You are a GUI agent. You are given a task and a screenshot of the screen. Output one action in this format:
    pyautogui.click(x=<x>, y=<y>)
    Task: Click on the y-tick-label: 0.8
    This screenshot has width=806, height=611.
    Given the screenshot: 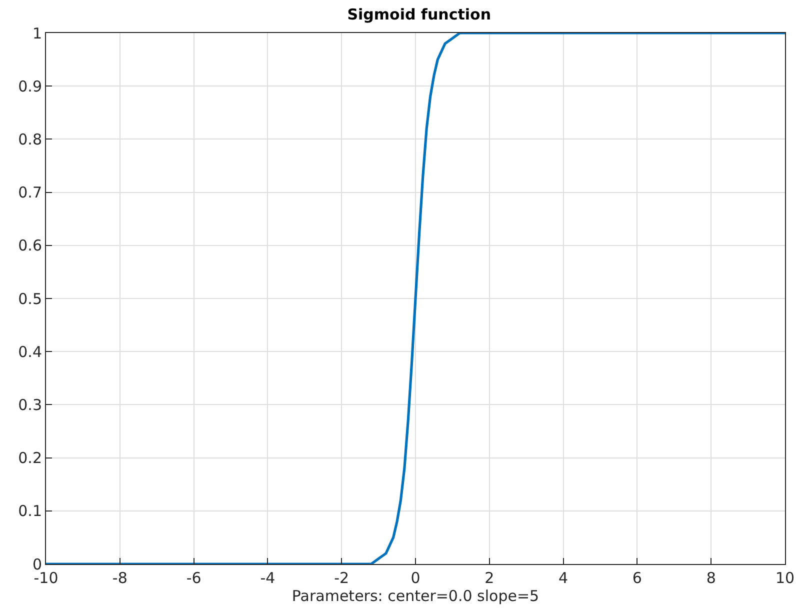 What is the action you would take?
    pyautogui.click(x=30, y=139)
    